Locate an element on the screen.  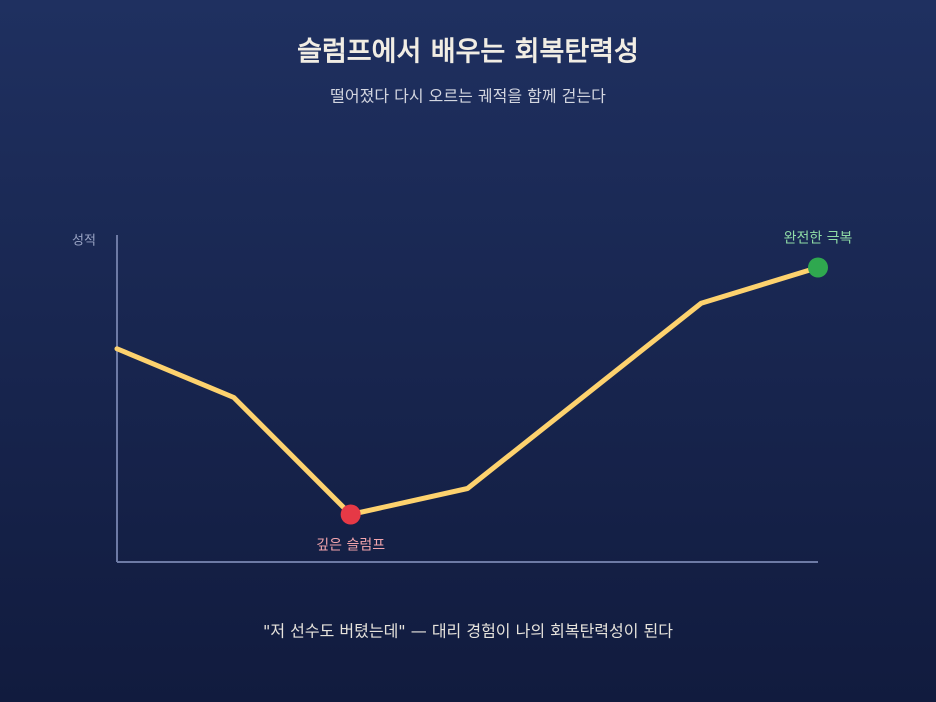
y-axis-label: 성적 is located at coordinates (84, 241).